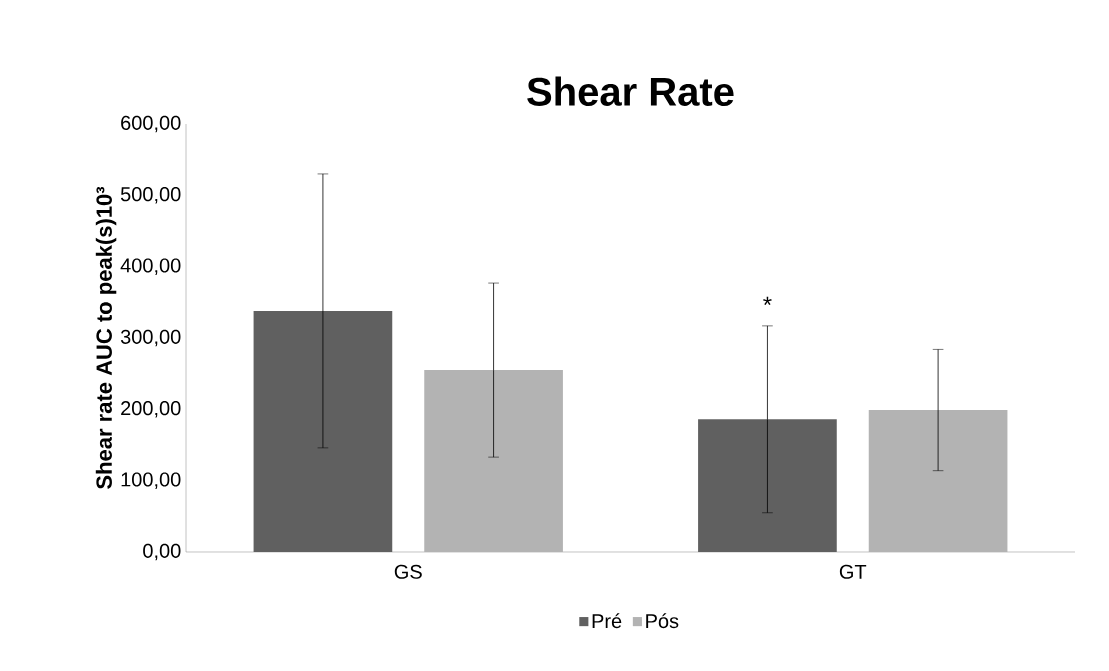 The width and height of the screenshot is (1109, 671). I want to click on legend-label: Pré, so click(607, 621).